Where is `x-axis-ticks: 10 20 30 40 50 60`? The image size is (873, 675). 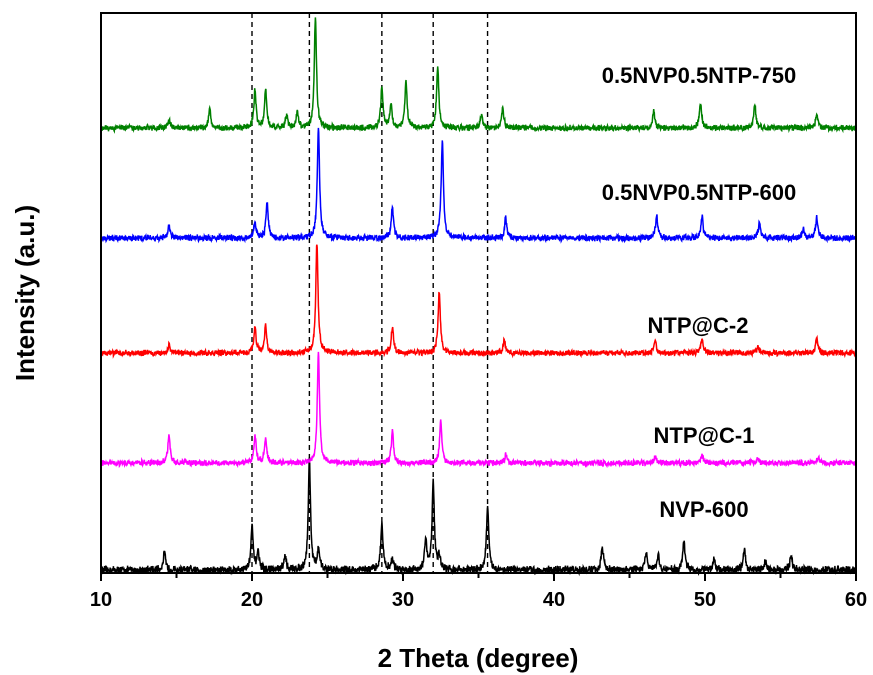
x-axis-ticks: 10 20 30 40 50 60 is located at coordinates (478, 592).